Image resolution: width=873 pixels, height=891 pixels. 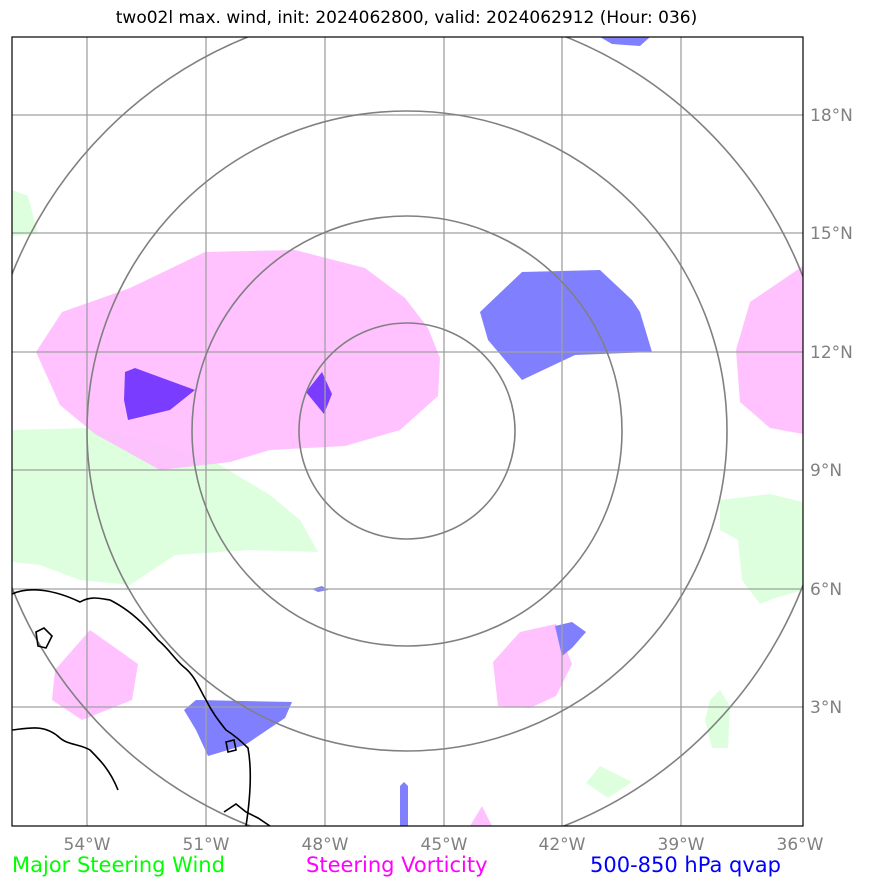 What do you see at coordinates (717, 719) in the screenshot?
I see `wind-area-southeast` at bounding box center [717, 719].